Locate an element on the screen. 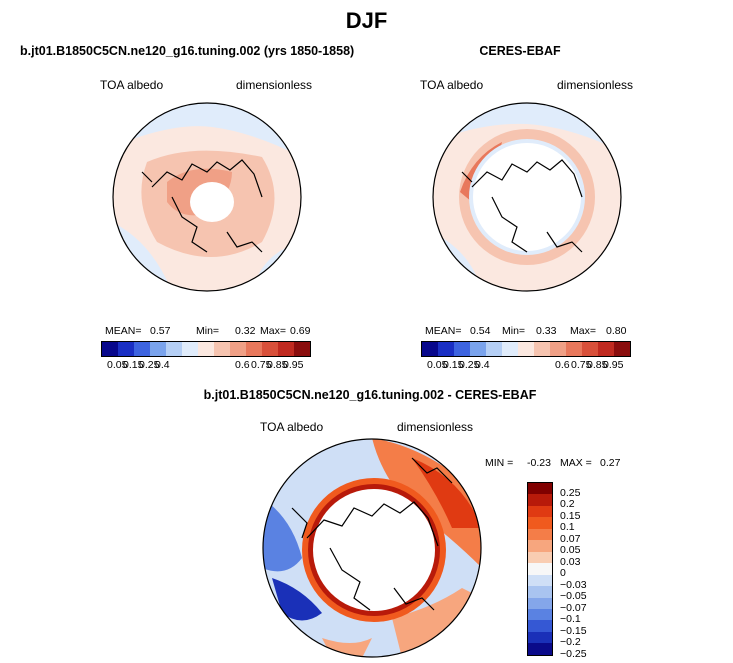 The image size is (733, 663). panel-2-max: 0.80 is located at coordinates (616, 331).